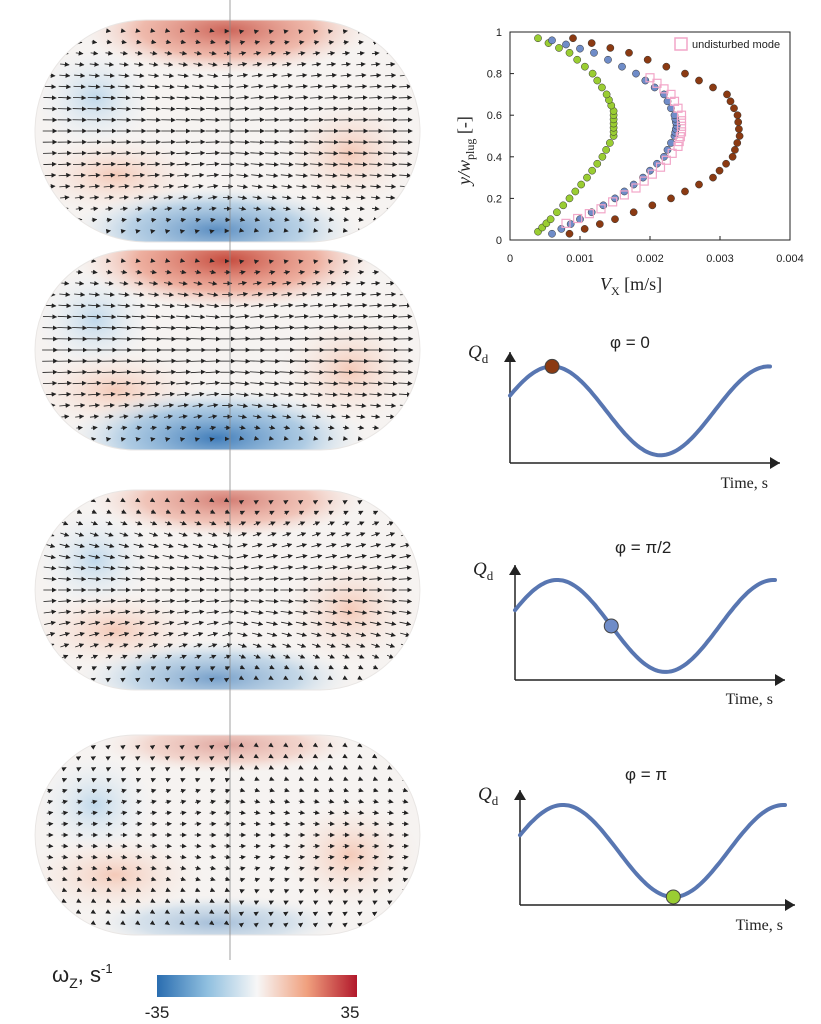 This screenshot has width=821, height=1024. I want to click on phase-title: φ = π, so click(646, 774).